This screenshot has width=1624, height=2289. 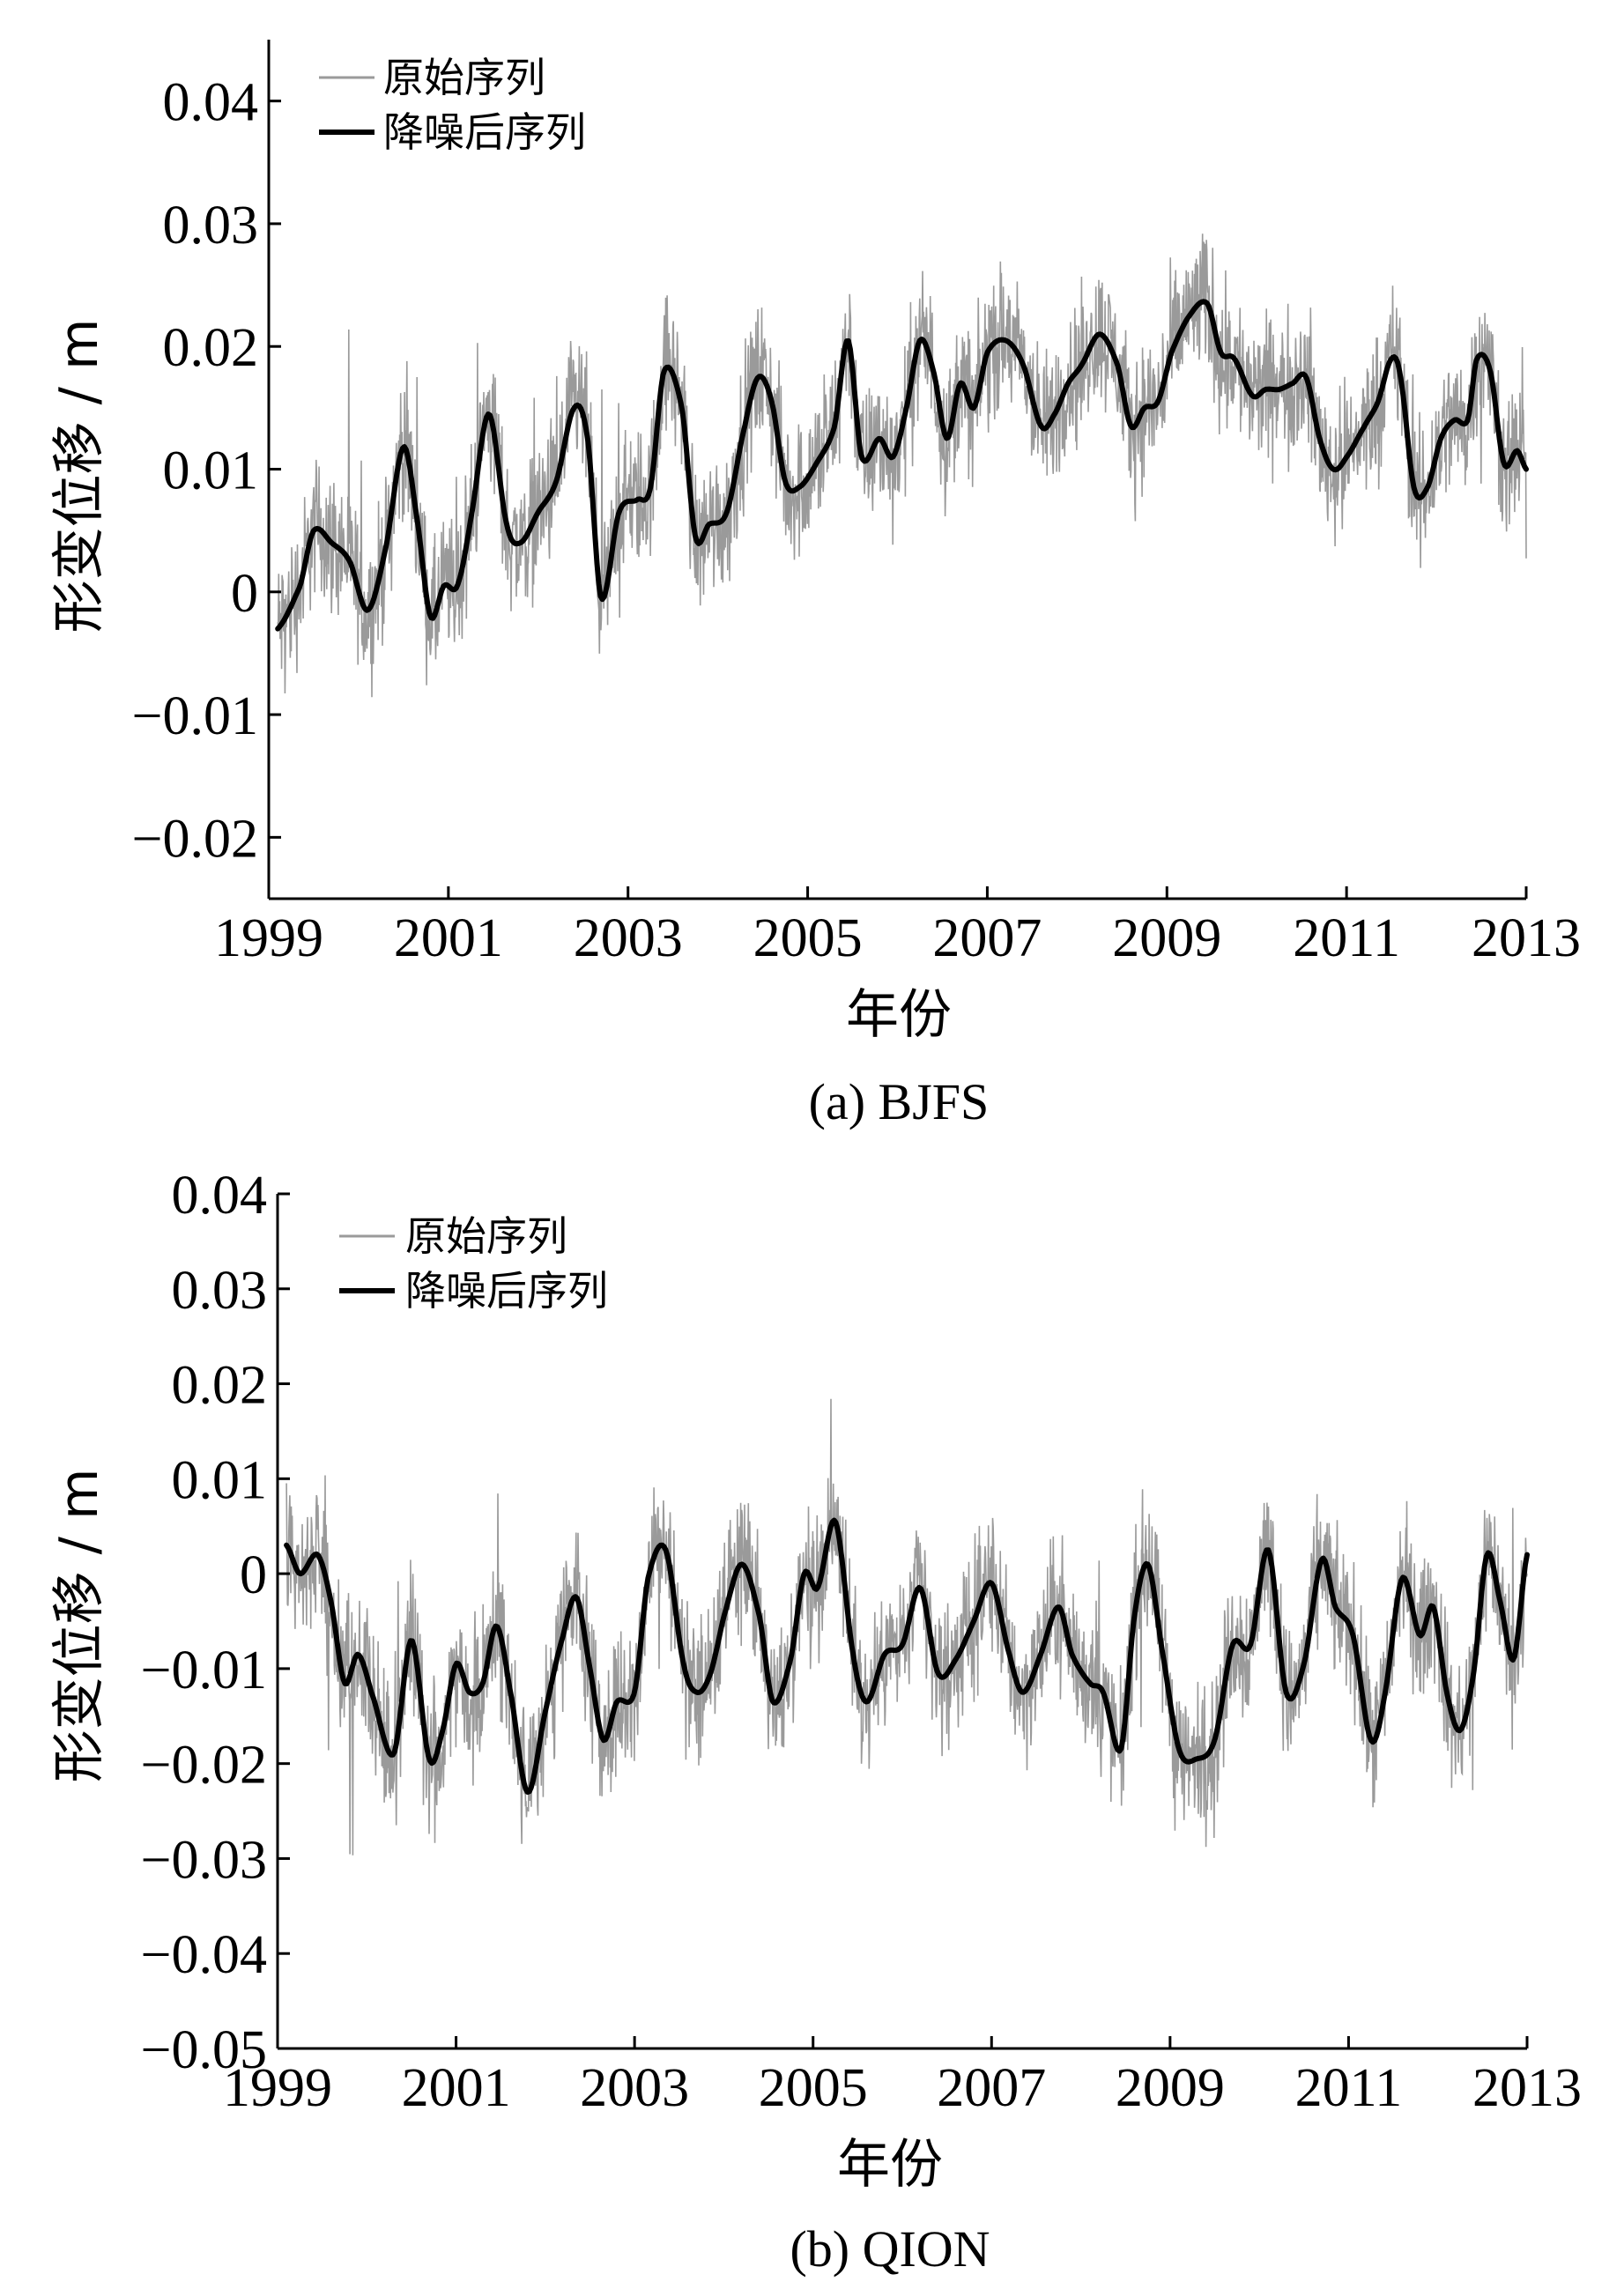 I want to click on caption-qion: (b) QION, so click(x=890, y=2249).